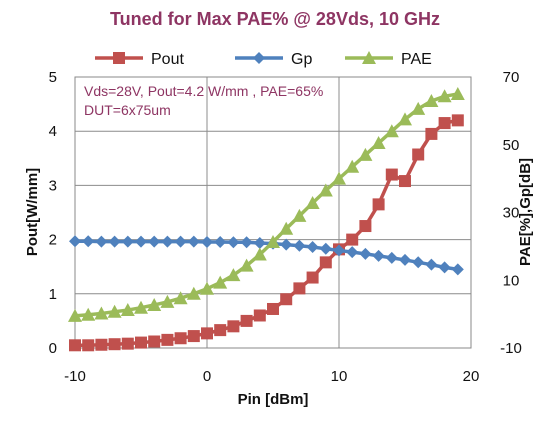 The height and width of the screenshot is (424, 541). What do you see at coordinates (511, 348) in the screenshot?
I see `y-right-tick-label: -10` at bounding box center [511, 348].